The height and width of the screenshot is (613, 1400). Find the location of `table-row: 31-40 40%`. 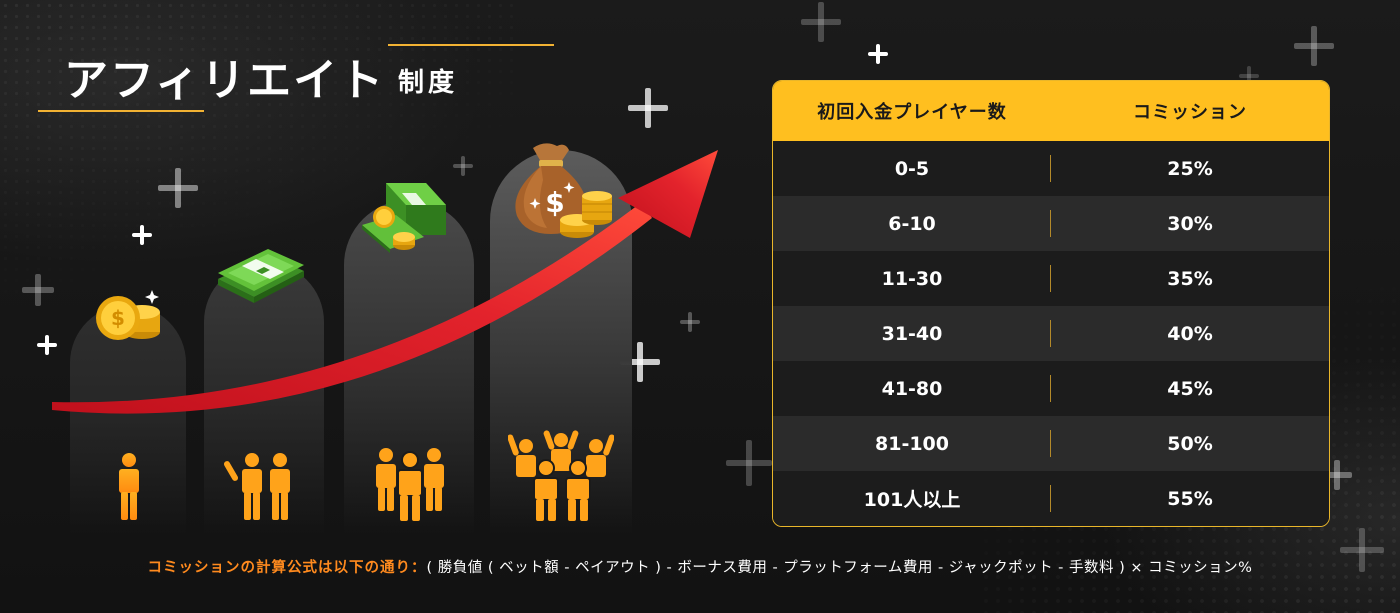

table-row: 31-40 40% is located at coordinates (1051, 333).